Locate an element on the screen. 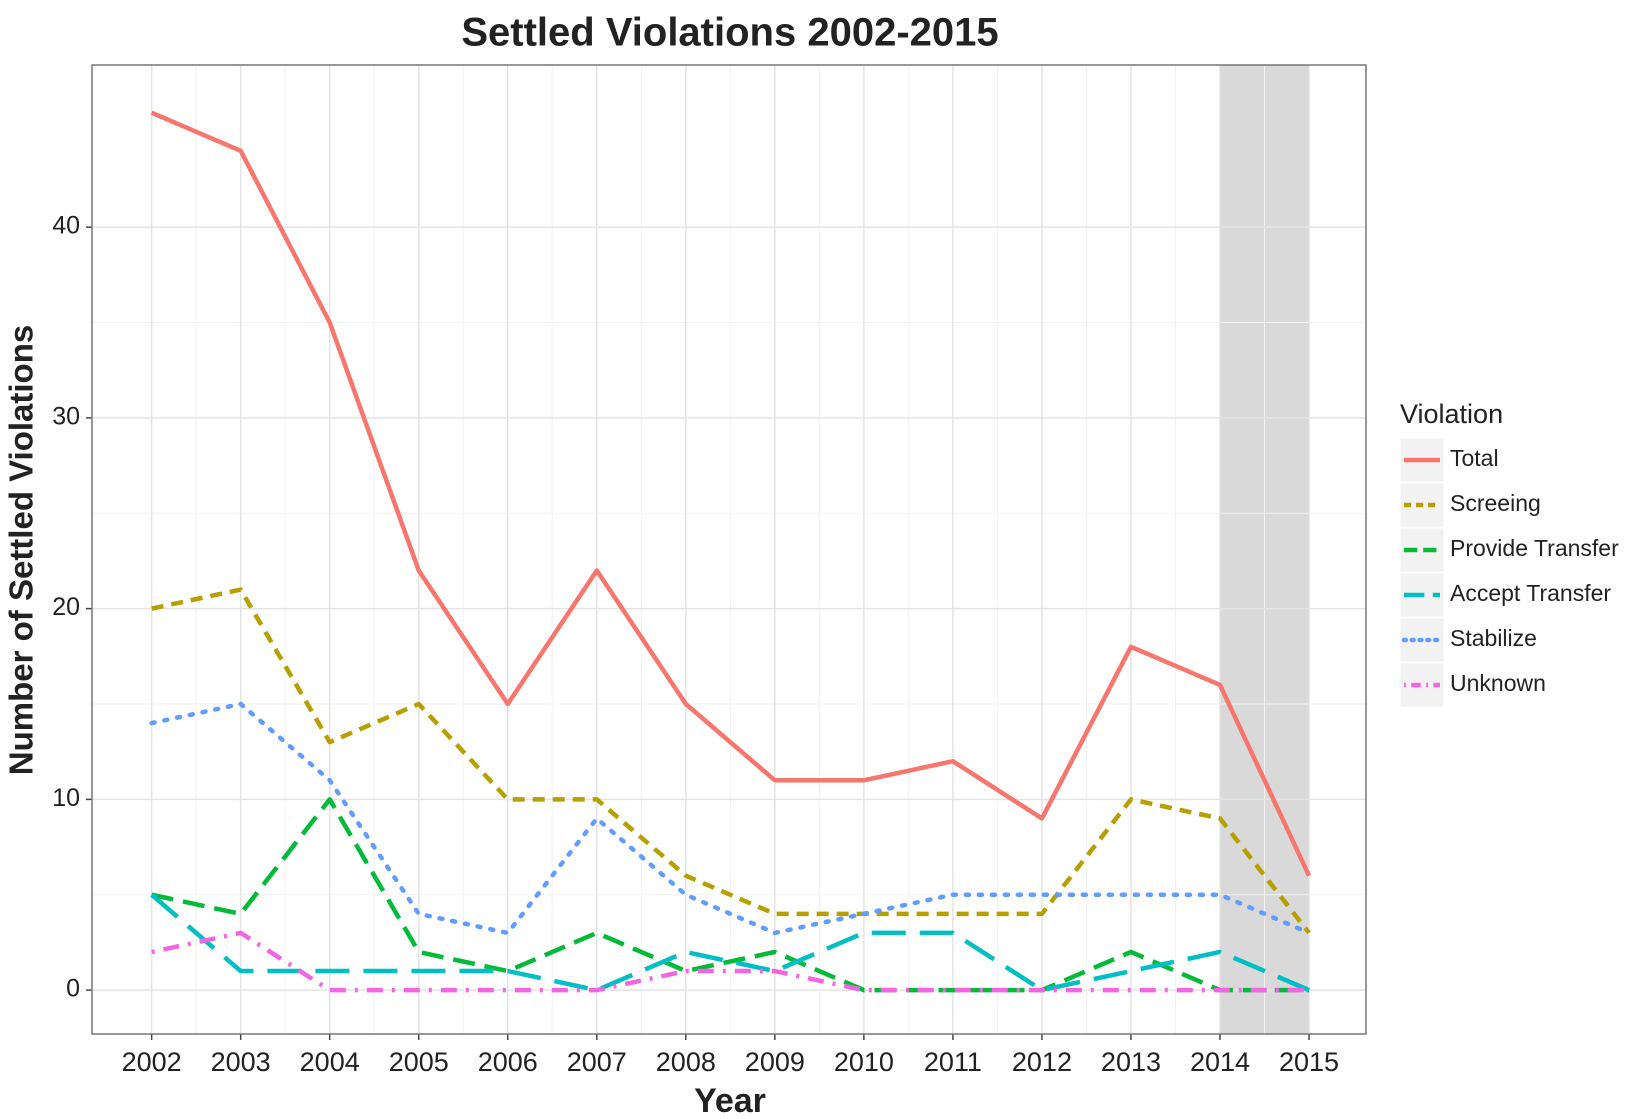 The height and width of the screenshot is (1119, 1637). y-tick-label: 40 is located at coordinates (66, 226).